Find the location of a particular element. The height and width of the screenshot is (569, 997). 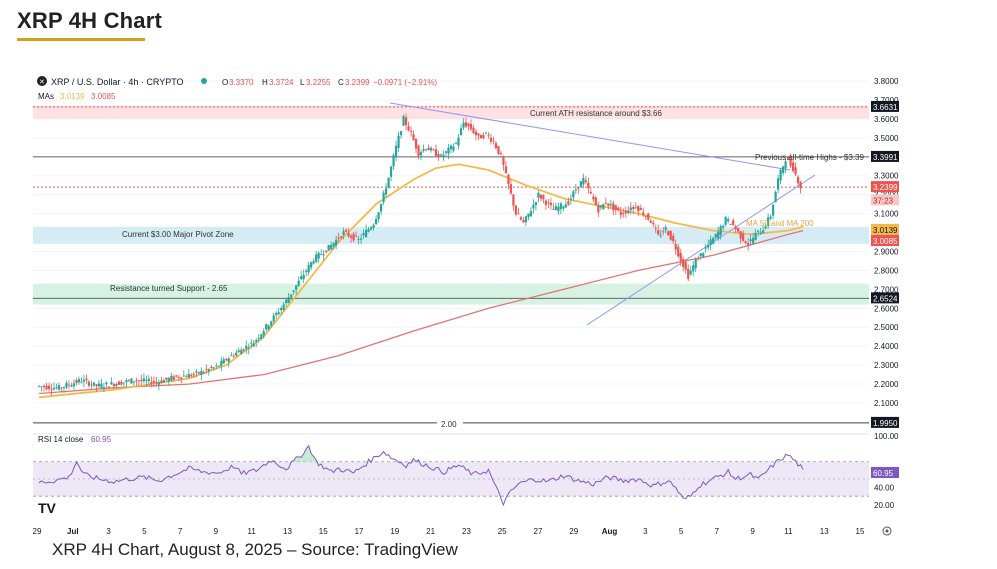

time-tick-label: 11 is located at coordinates (252, 531).